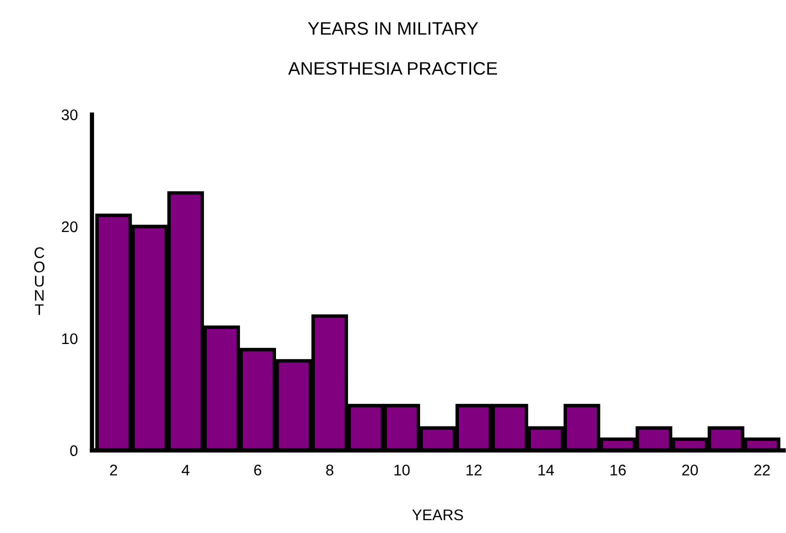  Describe the element at coordinates (186, 470) in the screenshot. I see `x-tick-label: 4` at that location.